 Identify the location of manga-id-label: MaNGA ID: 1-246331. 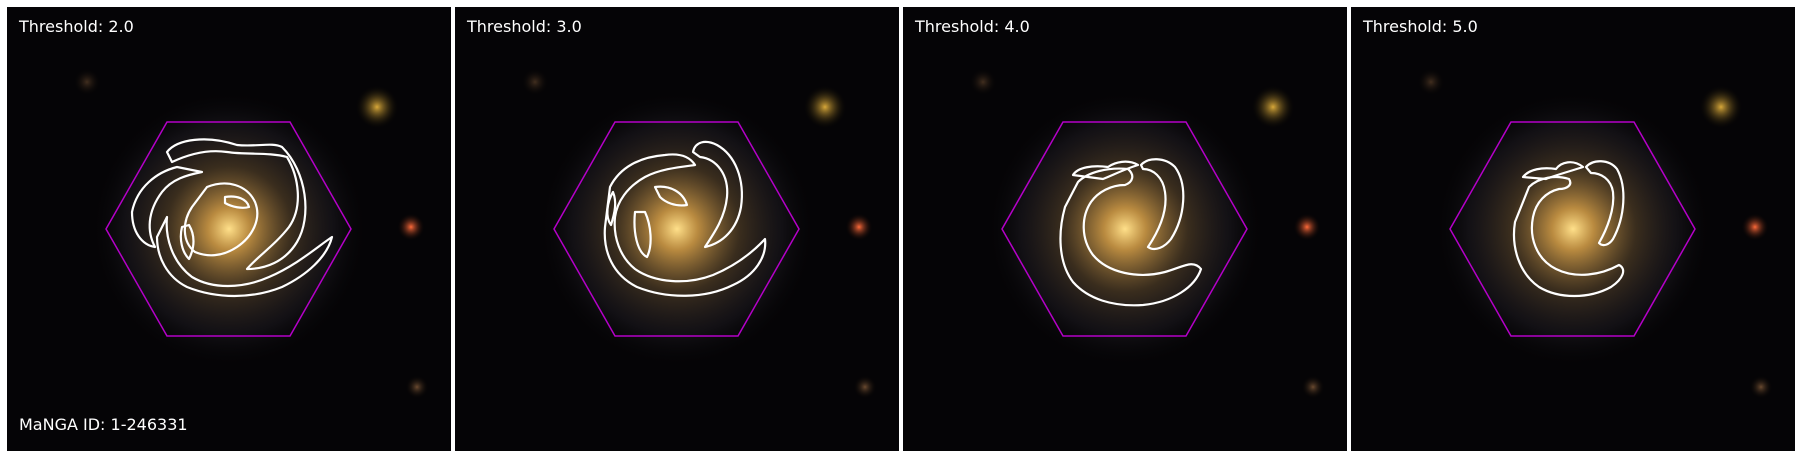
(103, 424).